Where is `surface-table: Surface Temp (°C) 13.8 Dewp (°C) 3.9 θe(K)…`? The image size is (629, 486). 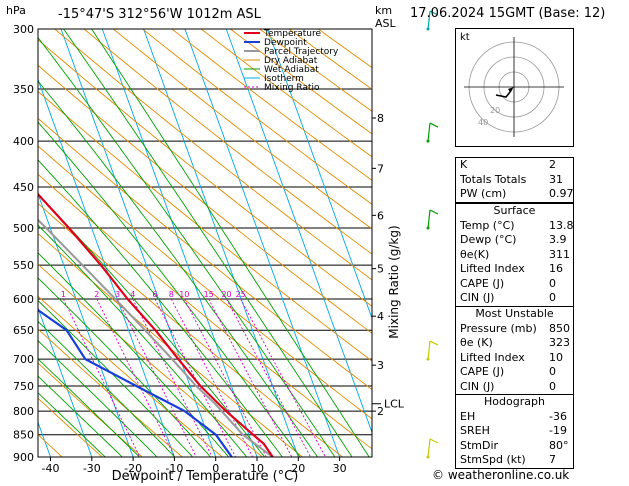
surface-table: Surface Temp (°C) 13.8 Dewp (°C) 3.9 θe(K)… is located at coordinates (514, 255).